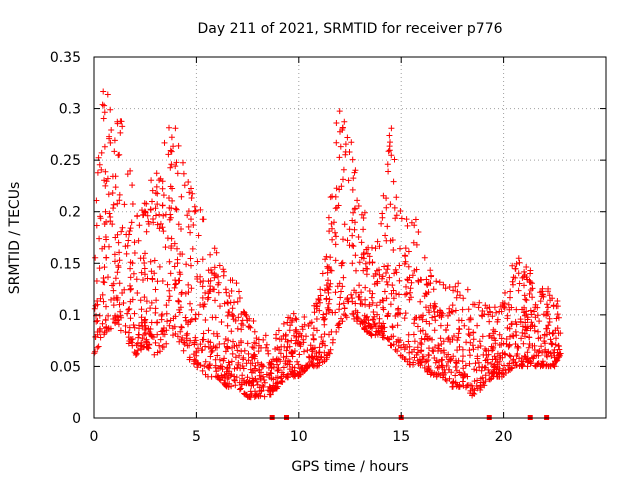 This screenshot has width=640, height=480. What do you see at coordinates (15, 238) in the screenshot?
I see `y-axis-label: SRMTID / TECUs` at bounding box center [15, 238].